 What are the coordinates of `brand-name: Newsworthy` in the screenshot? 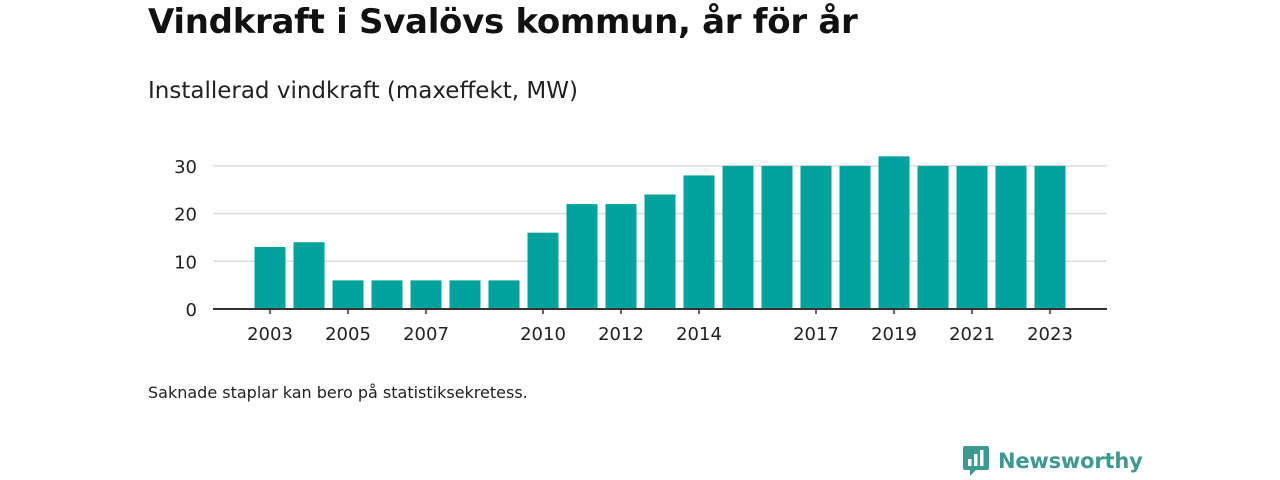 It's located at (1070, 461).